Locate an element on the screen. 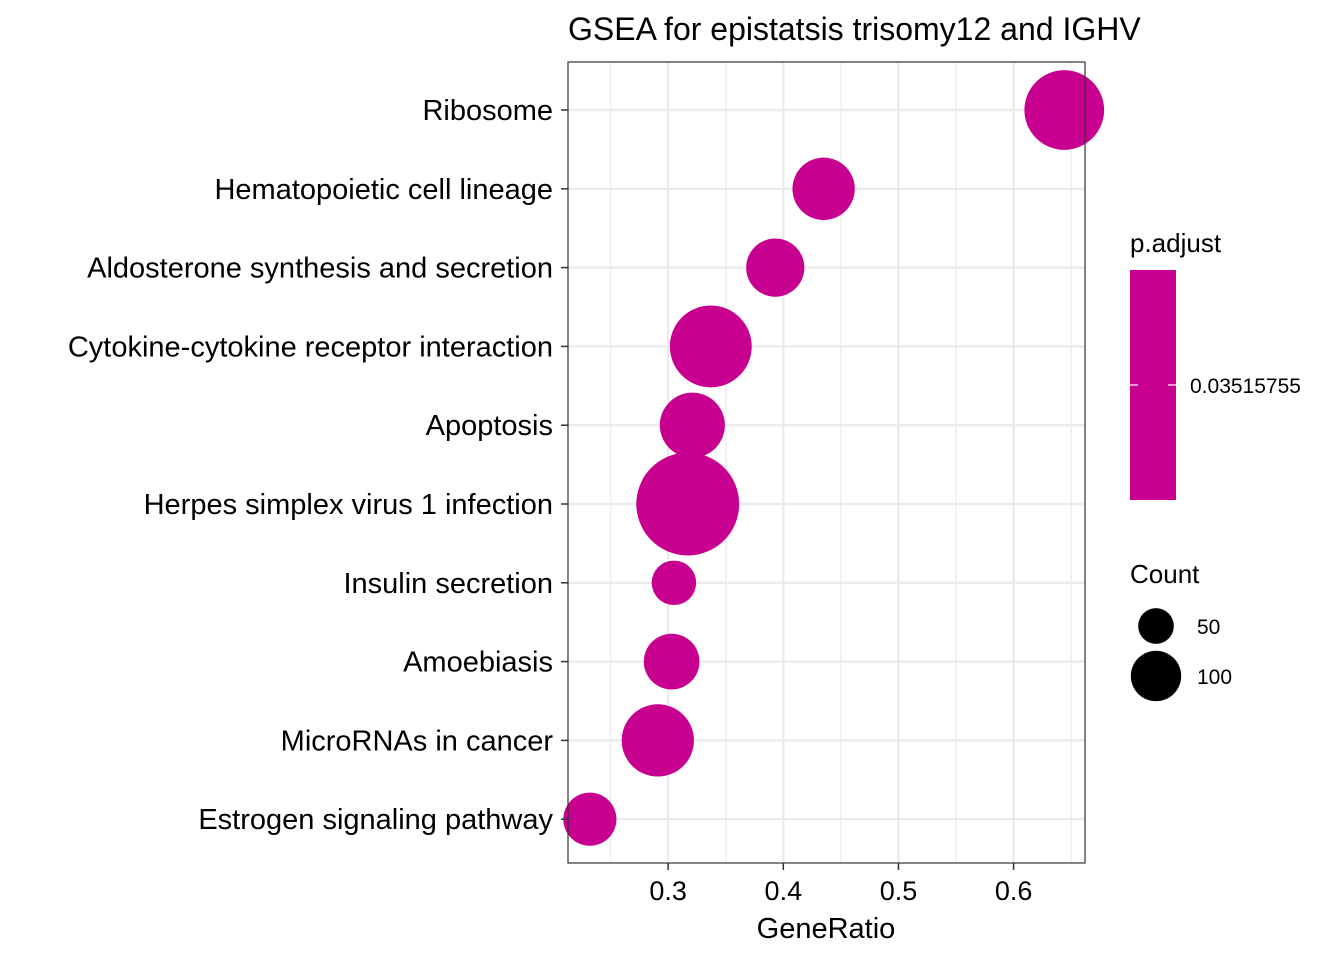  y-tick-label: Ribosome is located at coordinates (487, 111).